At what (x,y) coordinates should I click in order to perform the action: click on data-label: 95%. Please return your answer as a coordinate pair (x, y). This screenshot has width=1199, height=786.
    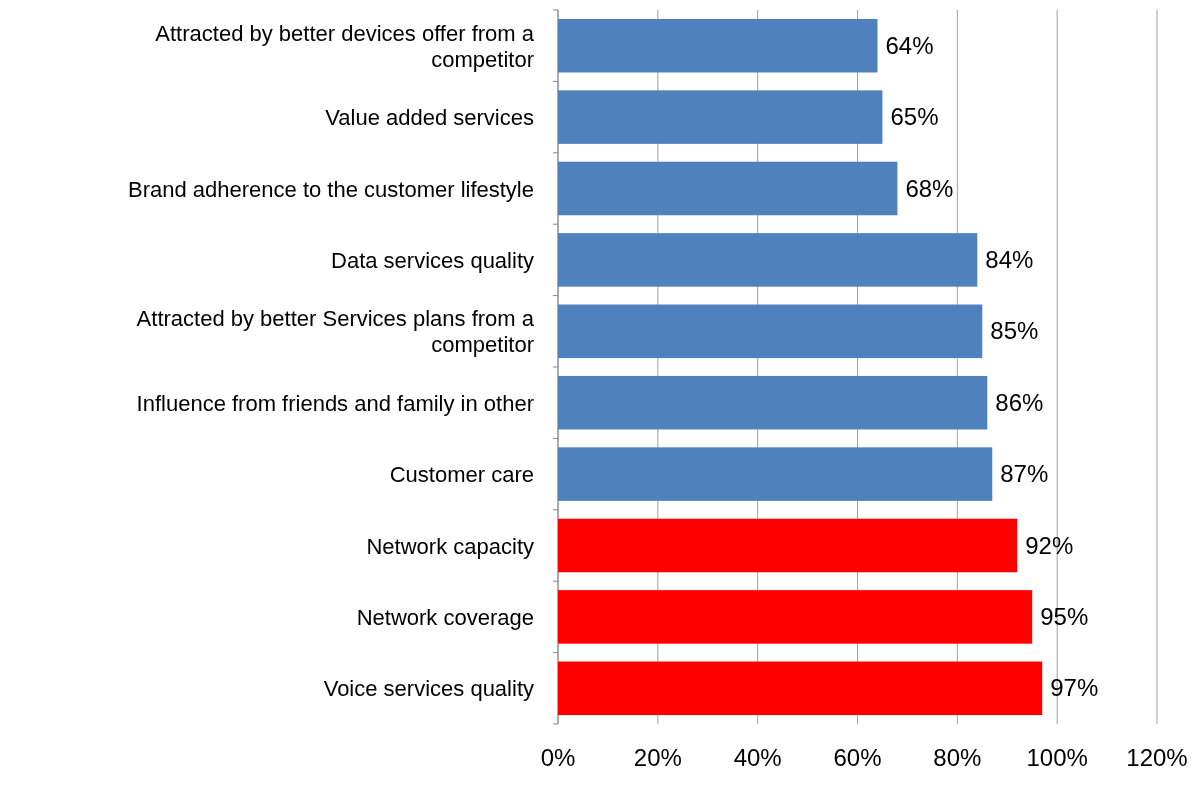
    Looking at the image, I should click on (1064, 616).